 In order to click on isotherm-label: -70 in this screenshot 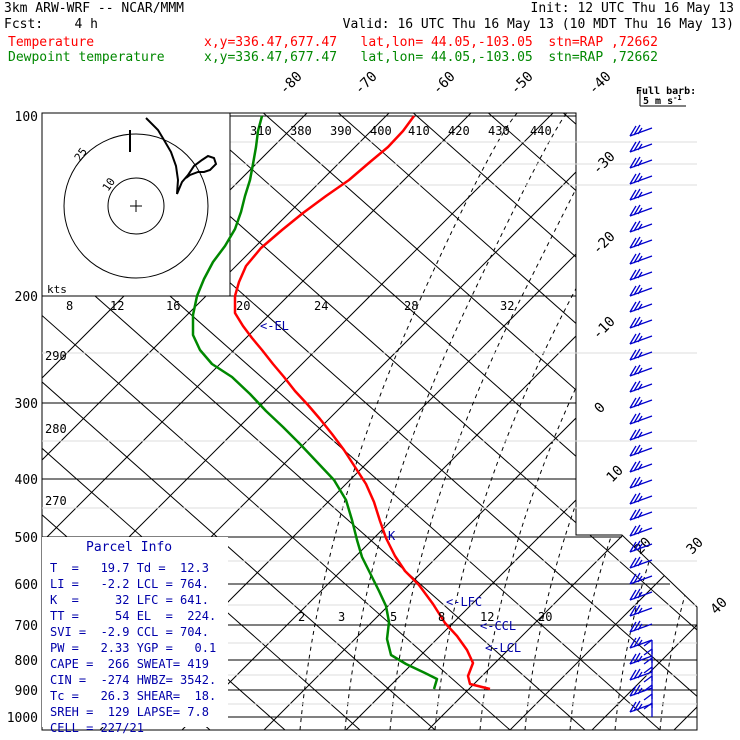, I will do `click(366, 83)`.